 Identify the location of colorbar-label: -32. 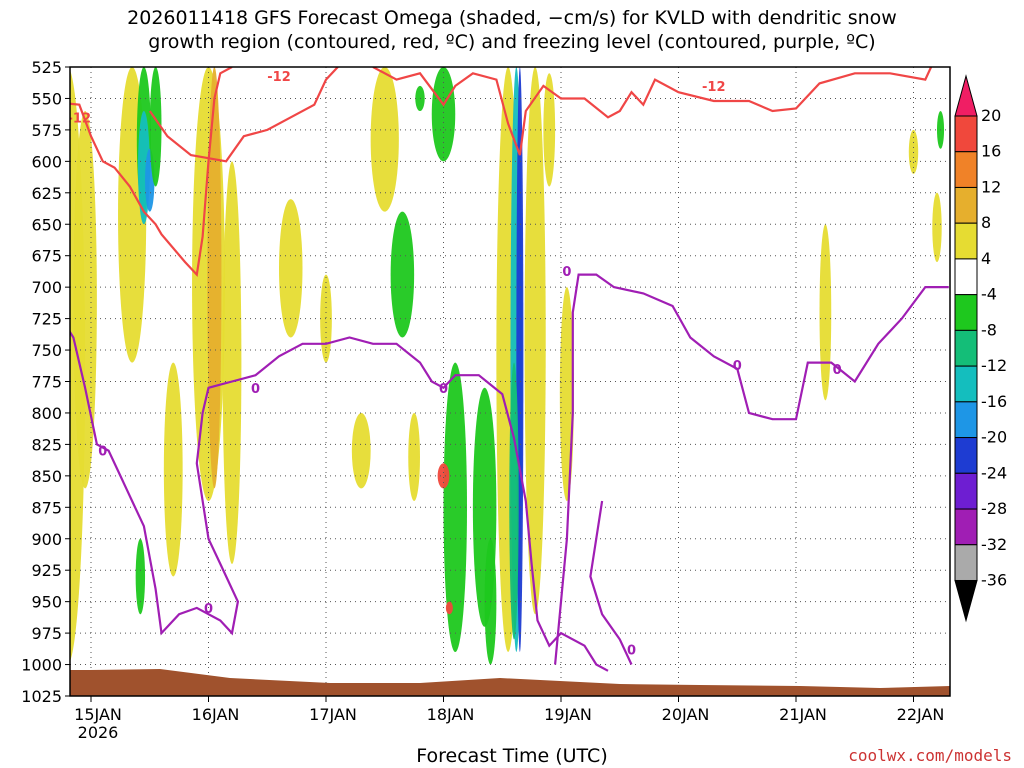
(994, 544).